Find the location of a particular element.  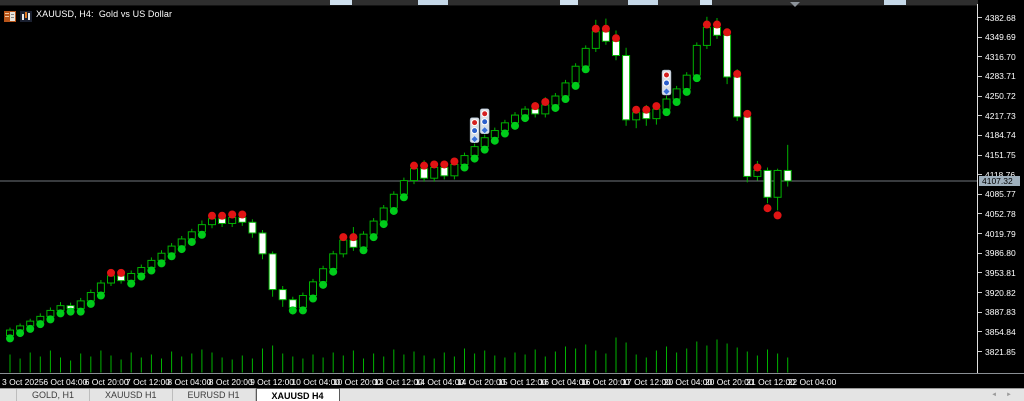

price-axis-label: 4250.72 is located at coordinates (1000, 96).